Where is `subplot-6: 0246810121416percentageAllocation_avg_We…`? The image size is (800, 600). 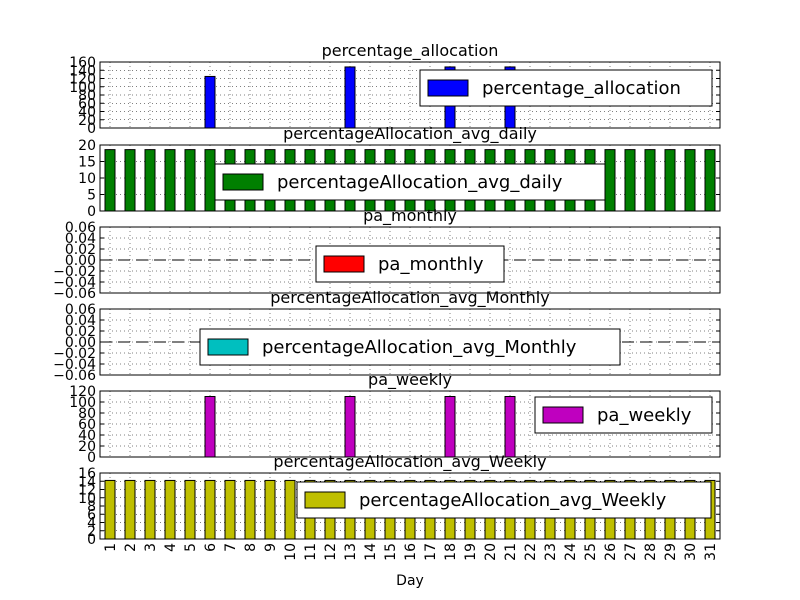 subplot-6: 0246810121416percentageAllocation_avg_We… is located at coordinates (399, 500).